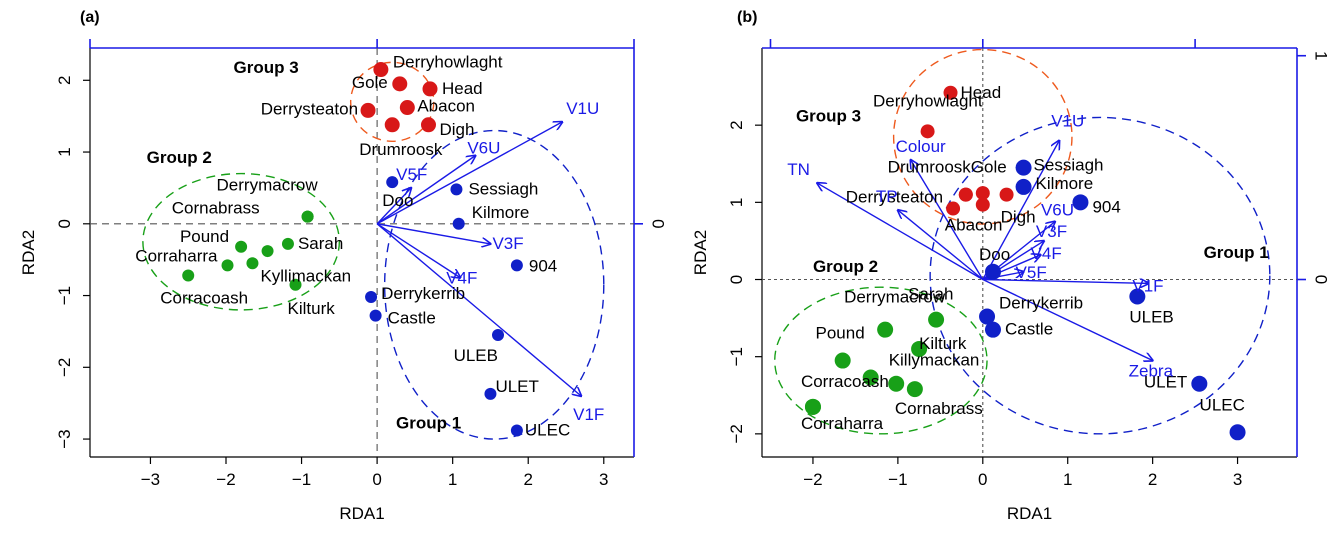 Image resolution: width=1341 pixels, height=534 pixels. What do you see at coordinates (64, 80) in the screenshot?
I see `y-tick-label: 2` at bounding box center [64, 80].